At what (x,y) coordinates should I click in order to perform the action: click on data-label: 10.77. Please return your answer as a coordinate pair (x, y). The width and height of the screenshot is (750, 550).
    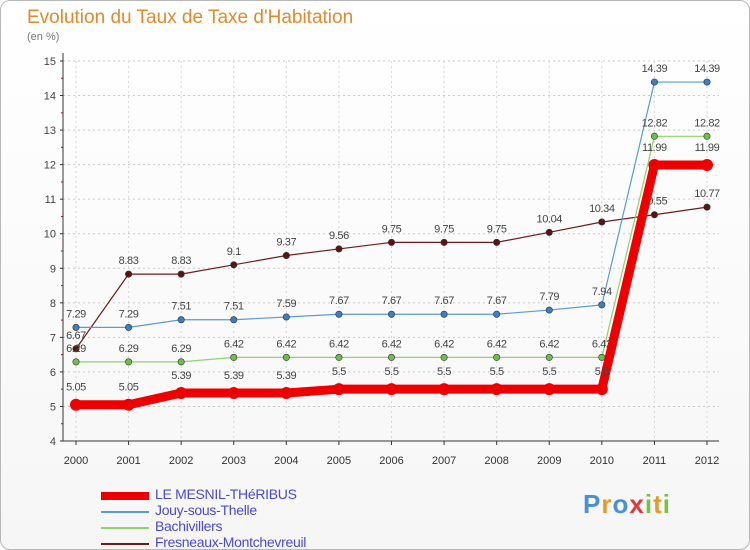
    Looking at the image, I should click on (707, 194).